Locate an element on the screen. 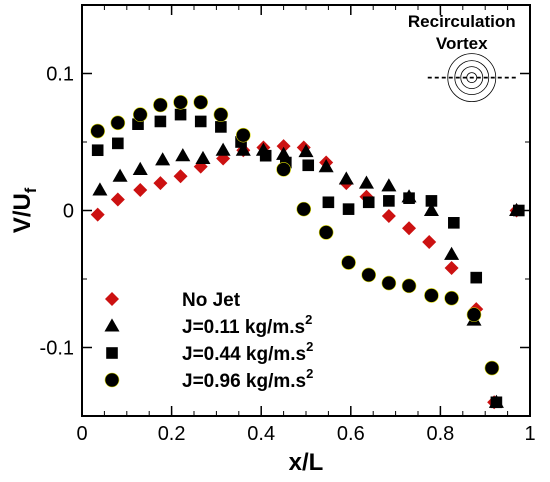 Image resolution: width=550 pixels, height=482 pixels. legend-item: J=0.96 kg/m.s2 is located at coordinates (208, 379).